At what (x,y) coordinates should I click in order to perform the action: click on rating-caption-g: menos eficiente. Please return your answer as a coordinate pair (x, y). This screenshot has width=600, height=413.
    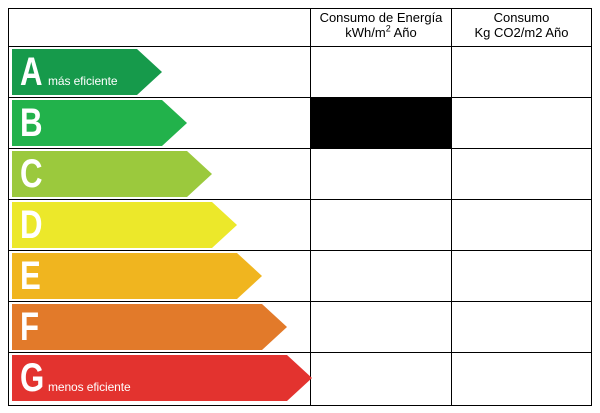
    Looking at the image, I should click on (89, 387).